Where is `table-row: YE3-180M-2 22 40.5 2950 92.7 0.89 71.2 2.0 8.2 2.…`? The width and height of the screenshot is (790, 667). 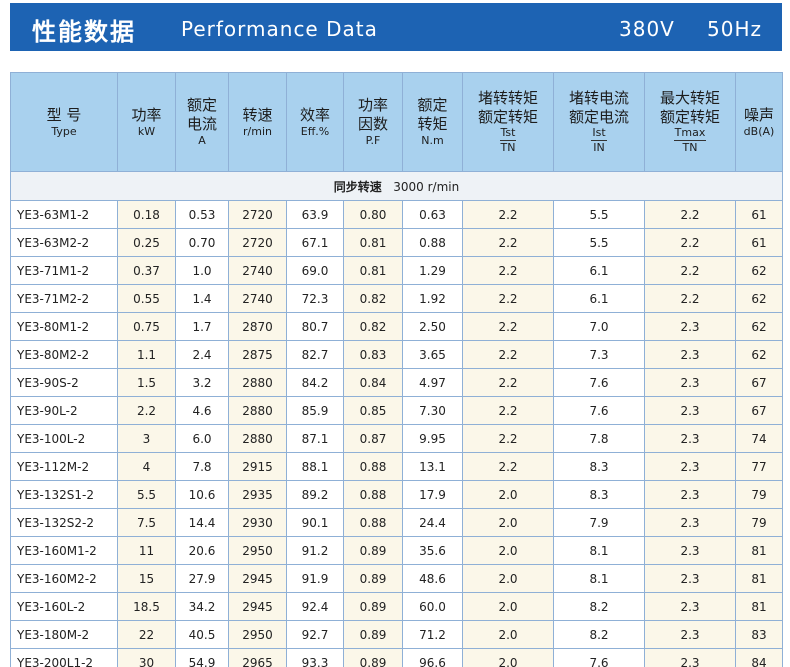 table-row: YE3-180M-2 22 40.5 2950 92.7 0.89 71.2 2.0 8.2 2.… is located at coordinates (396, 634).